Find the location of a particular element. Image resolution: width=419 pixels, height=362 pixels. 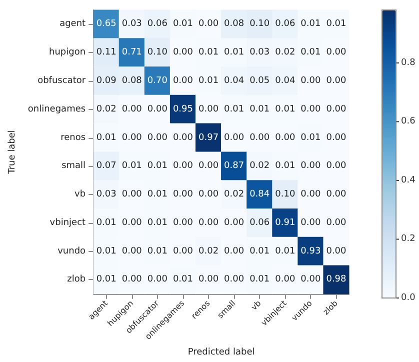

color-bar-label: 0.4 is located at coordinates (408, 180).